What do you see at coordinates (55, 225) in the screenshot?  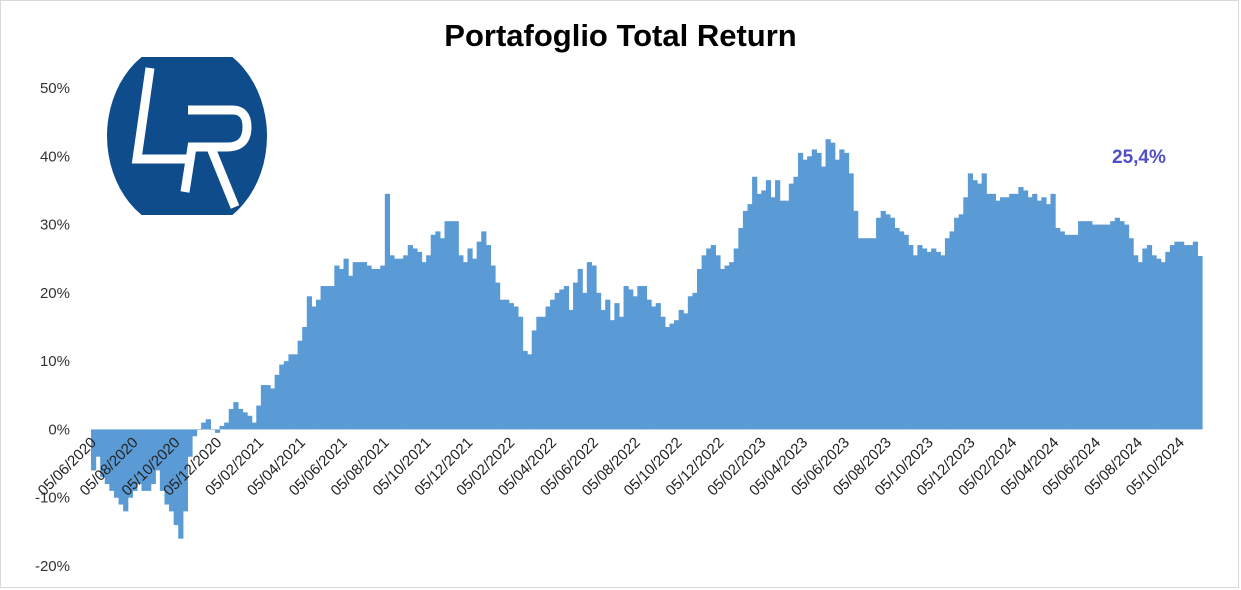 I see `y-tick-label: 30%` at bounding box center [55, 225].